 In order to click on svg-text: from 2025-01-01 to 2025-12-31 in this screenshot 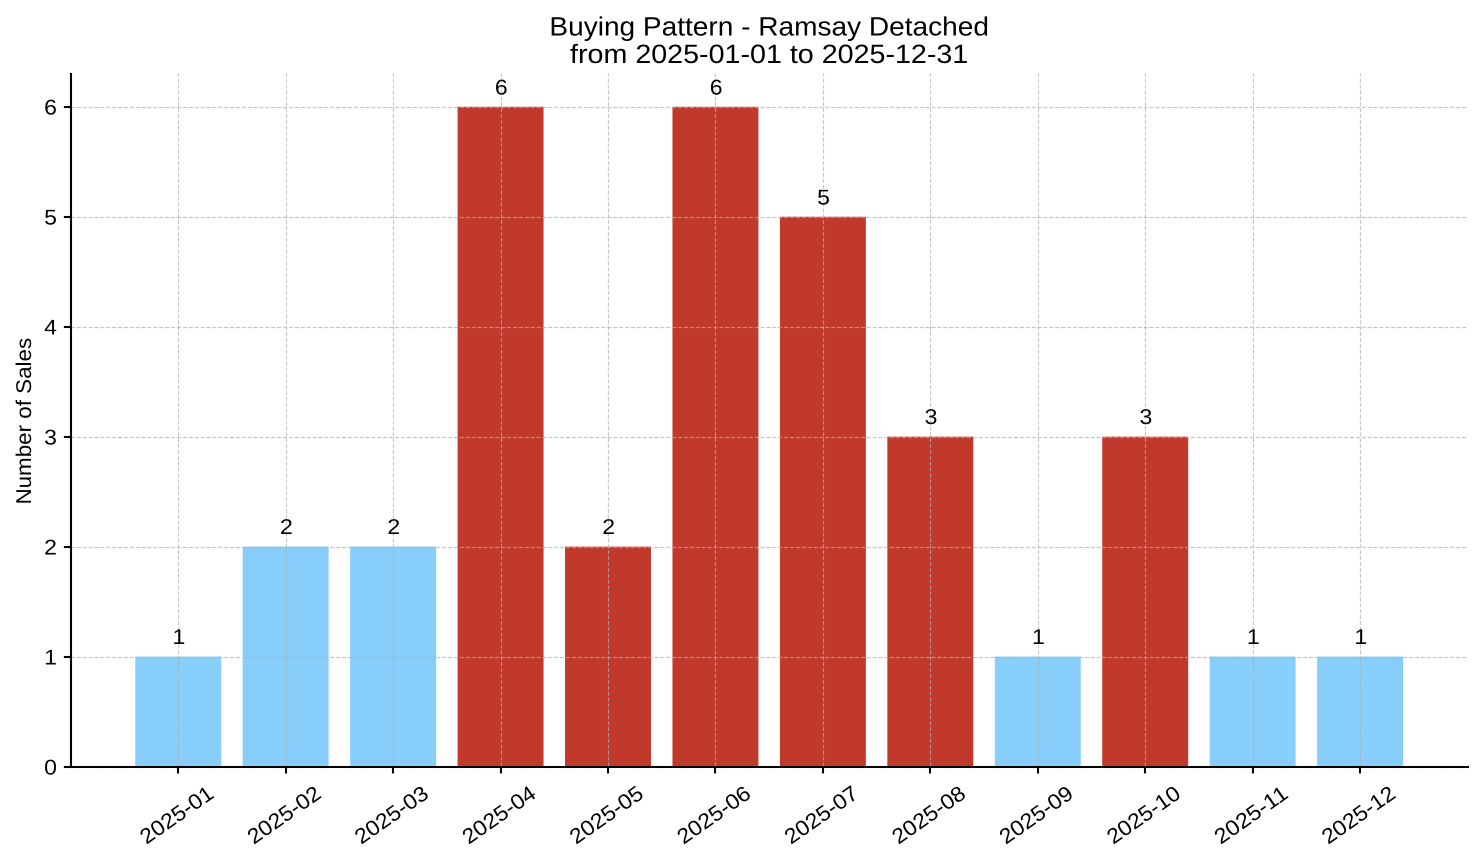, I will do `click(769, 54)`.